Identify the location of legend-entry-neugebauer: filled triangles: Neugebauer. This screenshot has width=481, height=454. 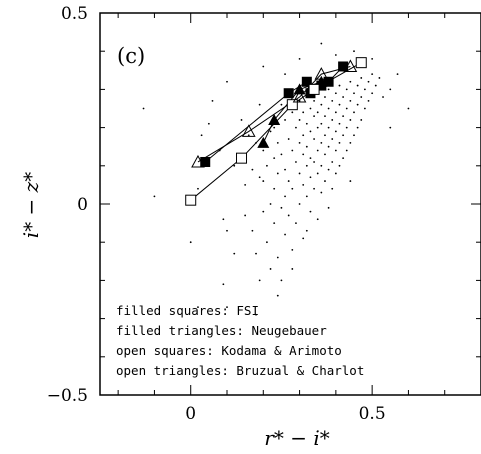
(221, 330).